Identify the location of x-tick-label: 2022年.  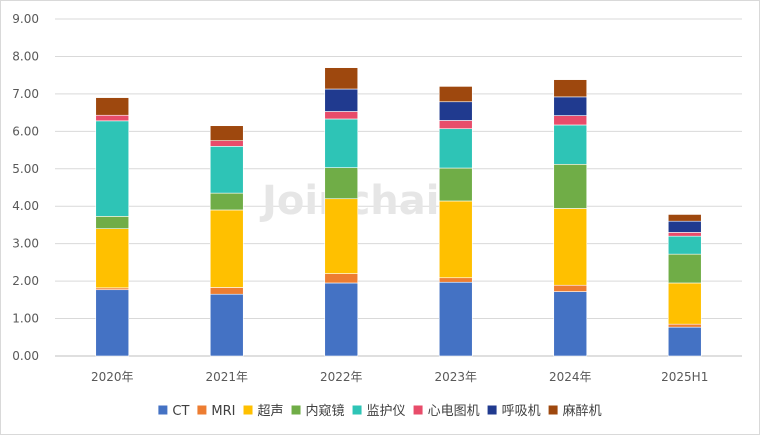
(341, 377).